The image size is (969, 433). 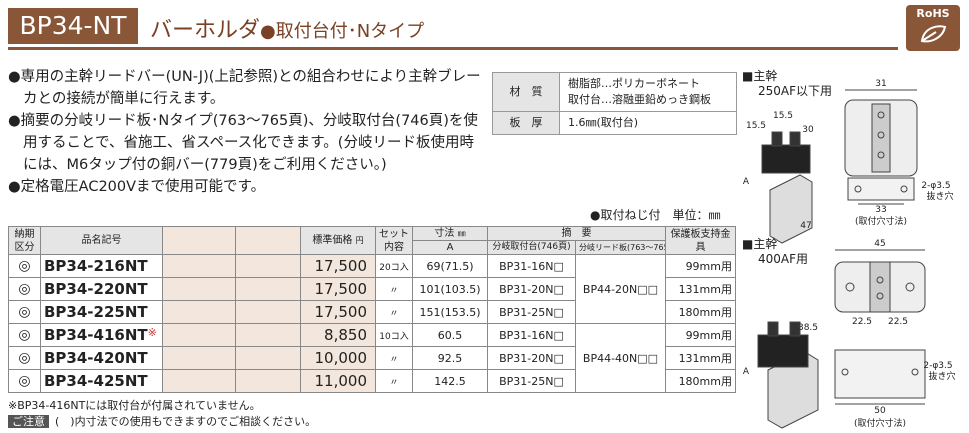 What do you see at coordinates (96, 358) in the screenshot?
I see `product-name: BP34-420NT` at bounding box center [96, 358].